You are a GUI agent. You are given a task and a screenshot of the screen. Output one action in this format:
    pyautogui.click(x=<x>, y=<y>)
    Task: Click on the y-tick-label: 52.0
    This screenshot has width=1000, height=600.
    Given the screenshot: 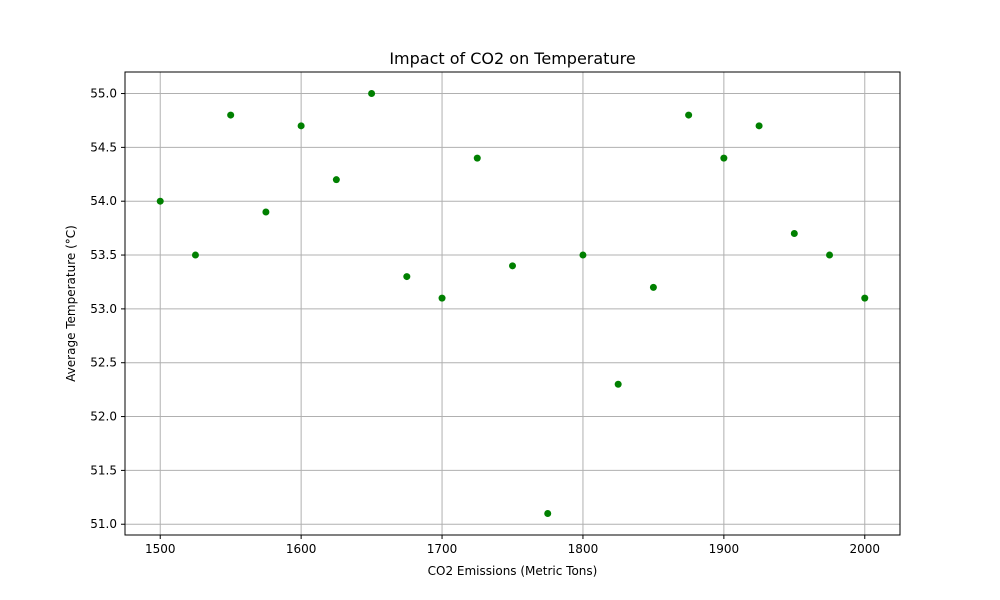 What is the action you would take?
    pyautogui.click(x=103, y=417)
    